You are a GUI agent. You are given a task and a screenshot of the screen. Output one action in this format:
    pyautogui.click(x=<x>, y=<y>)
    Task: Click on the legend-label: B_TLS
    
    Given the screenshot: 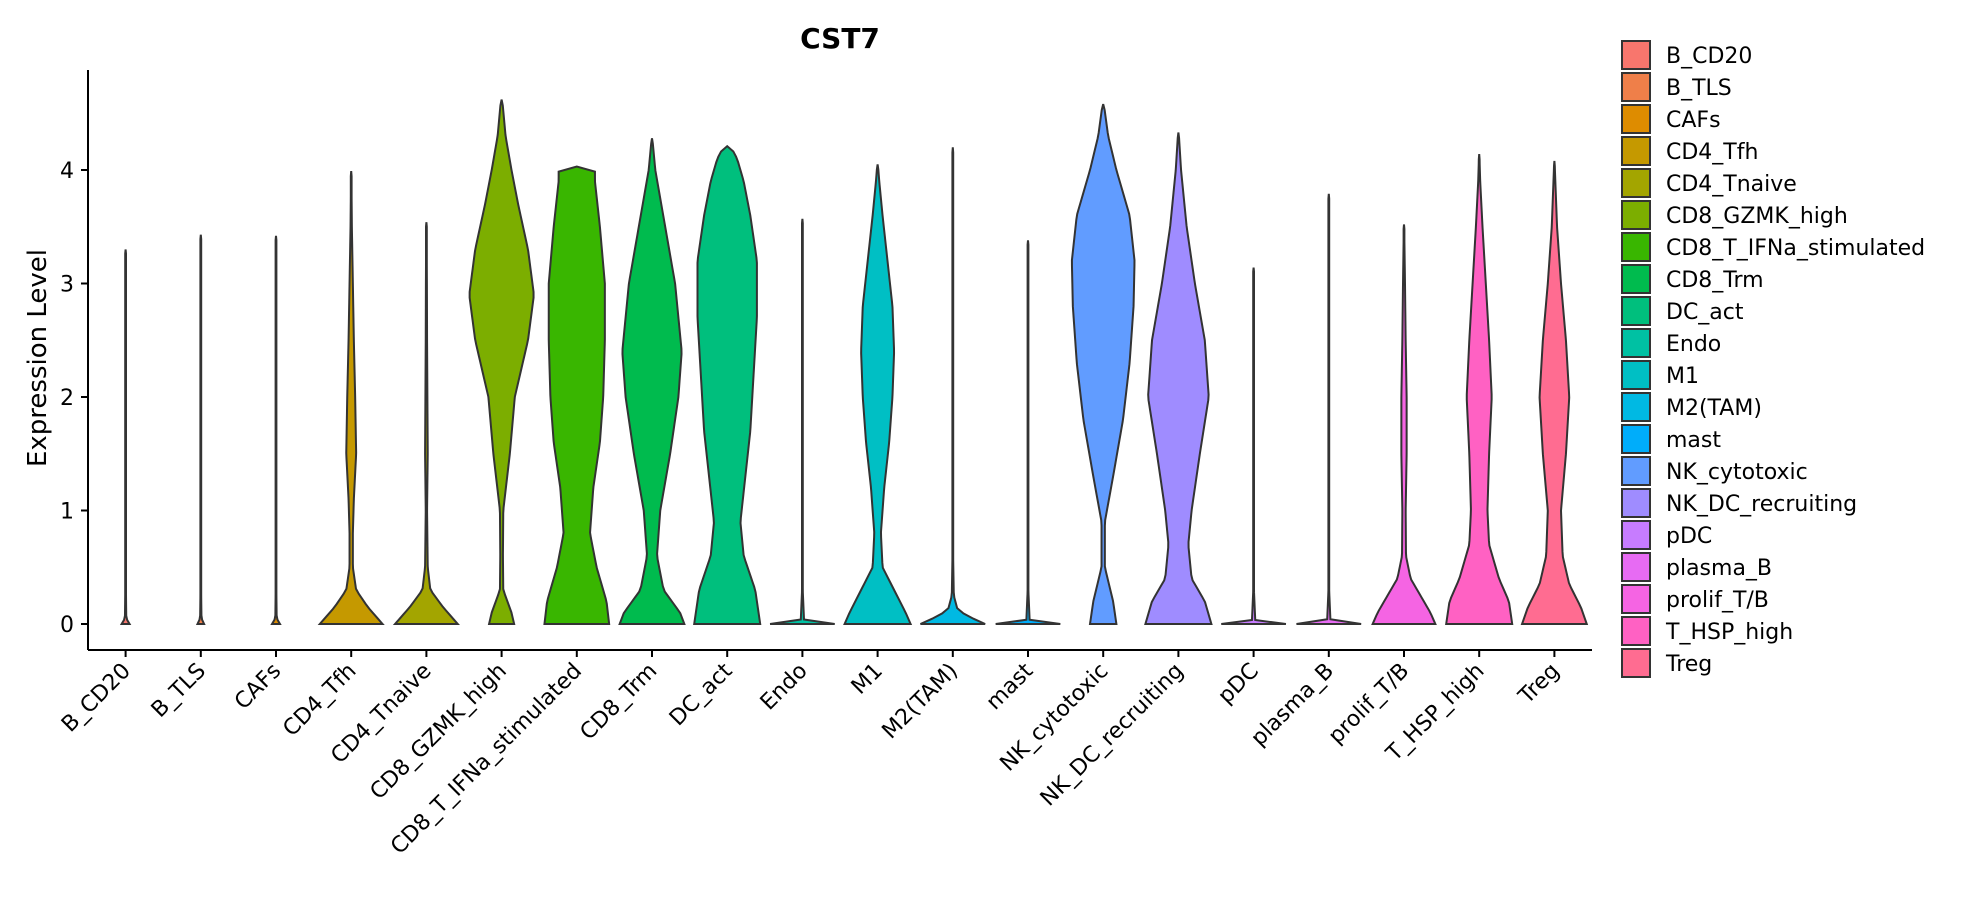 What is the action you would take?
    pyautogui.click(x=1699, y=88)
    